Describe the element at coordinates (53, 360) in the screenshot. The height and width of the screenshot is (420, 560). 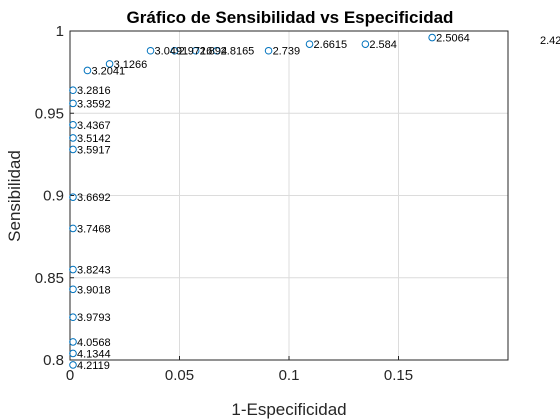
I see `y-tick-label: 0.8` at that location.